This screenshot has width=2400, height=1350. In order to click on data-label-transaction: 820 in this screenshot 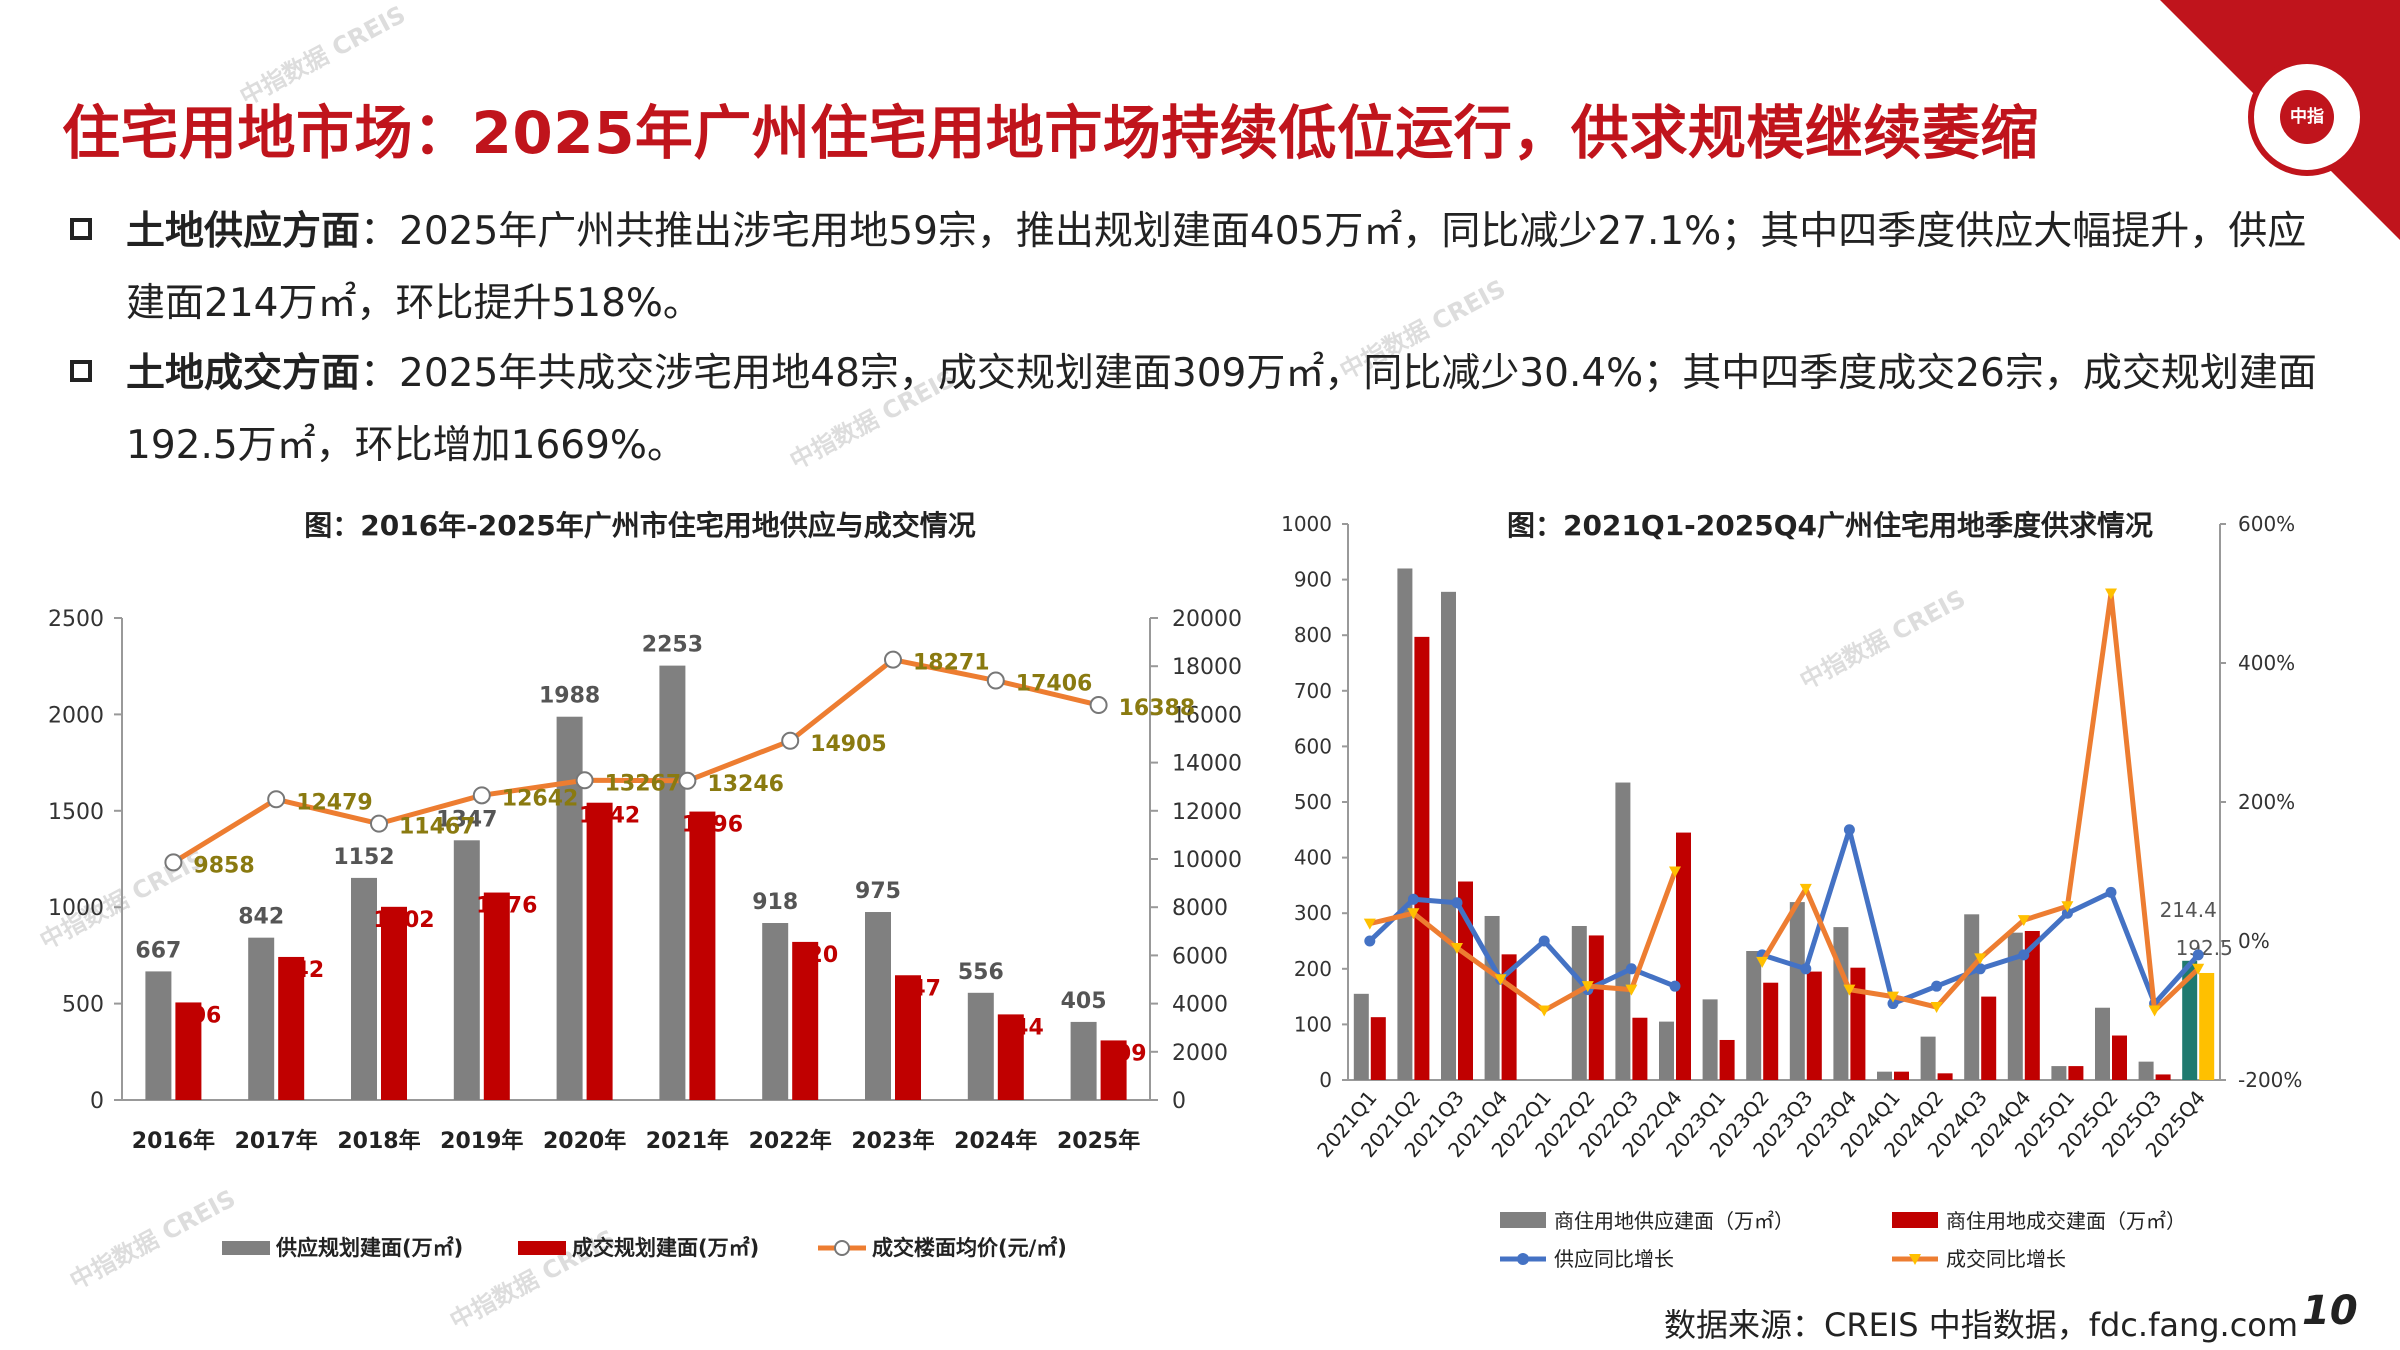, I will do `click(815, 955)`.